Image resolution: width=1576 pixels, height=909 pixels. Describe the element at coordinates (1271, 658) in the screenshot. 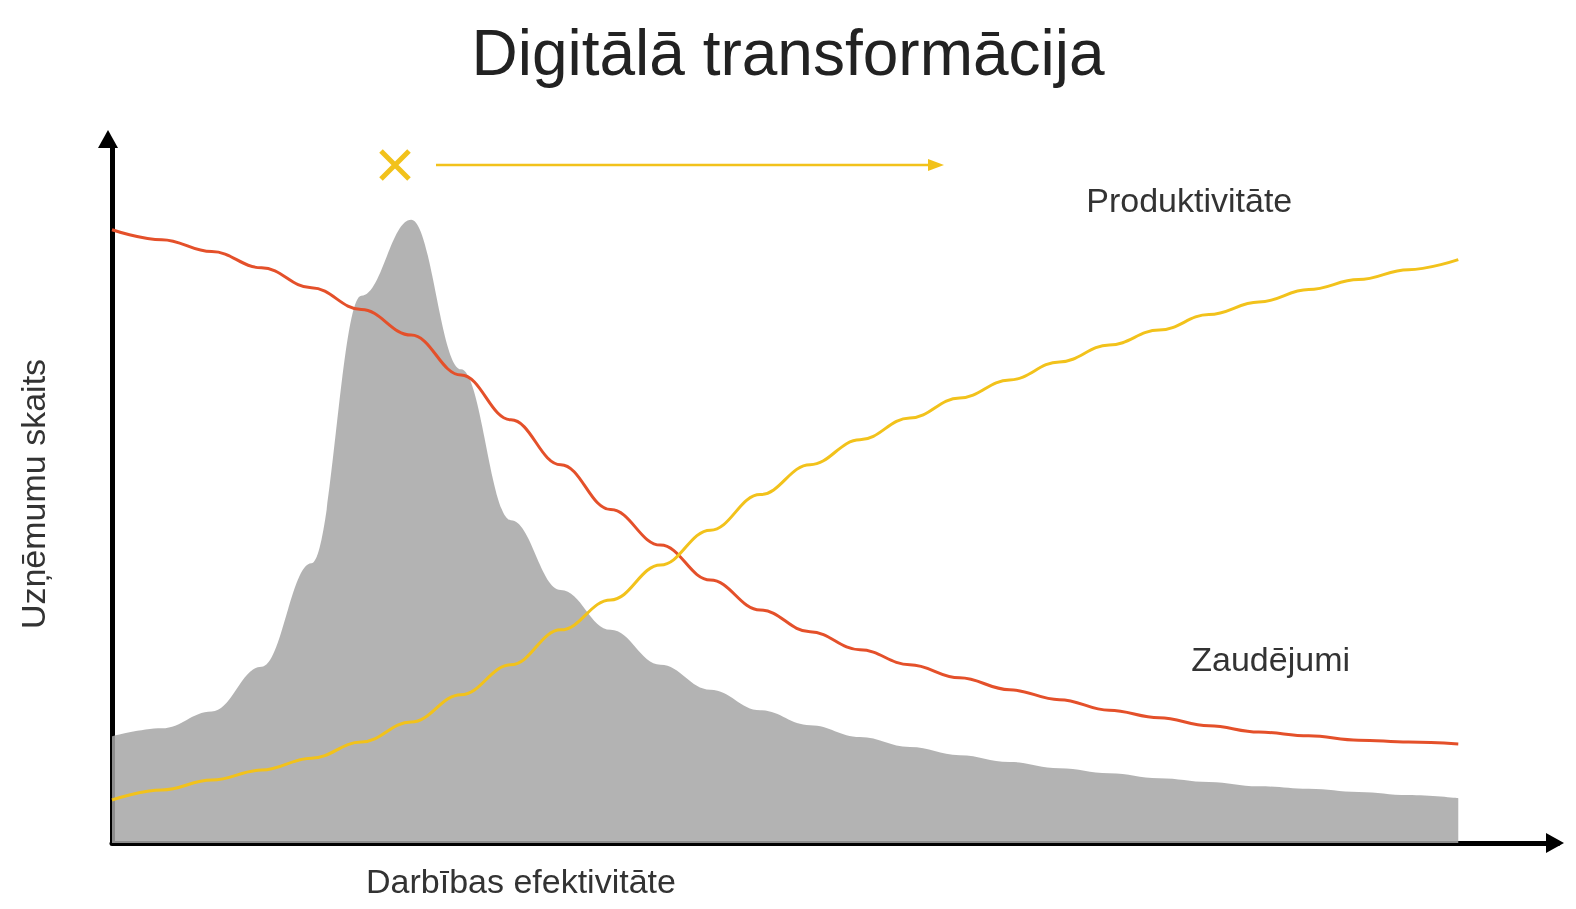

I see `series-label: Zaudējumi` at that location.